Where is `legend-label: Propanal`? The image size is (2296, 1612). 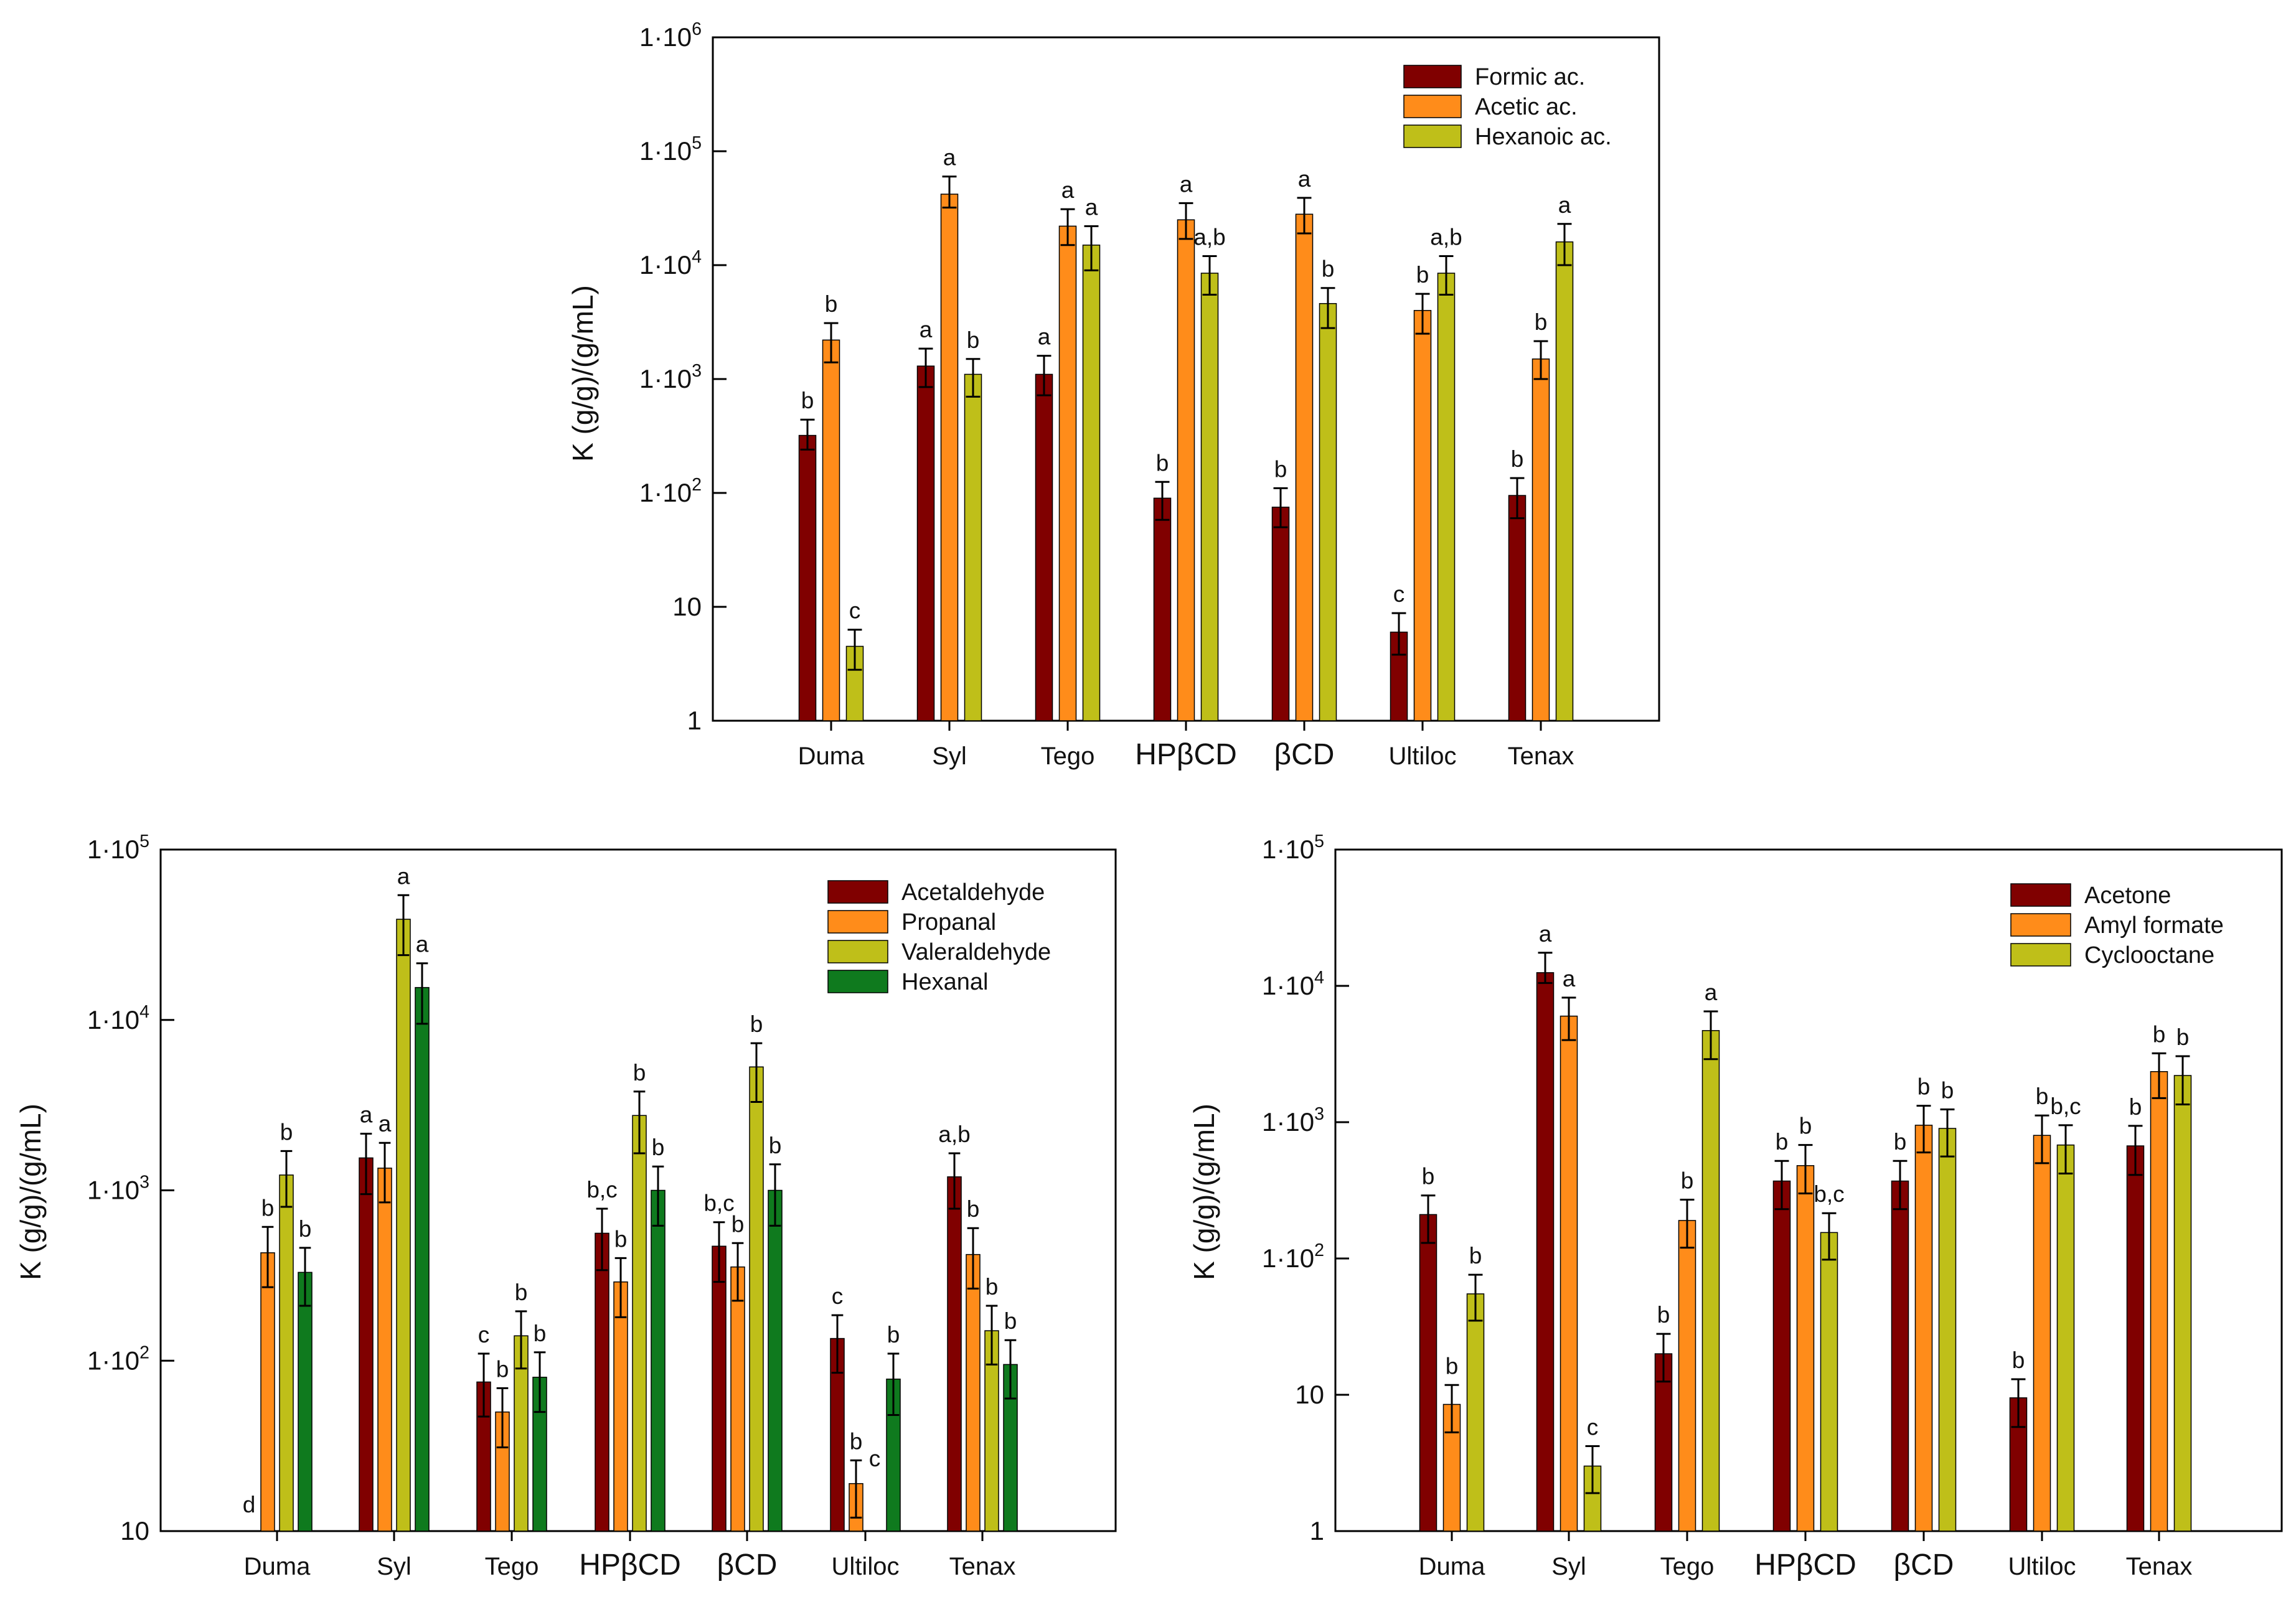
legend-label: Propanal is located at coordinates (948, 922).